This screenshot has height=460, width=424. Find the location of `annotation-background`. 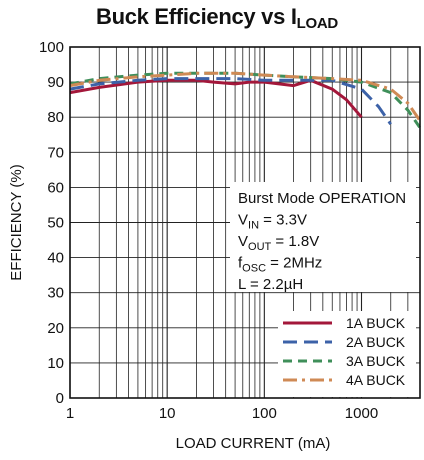

annotation-background is located at coordinates (323, 237).